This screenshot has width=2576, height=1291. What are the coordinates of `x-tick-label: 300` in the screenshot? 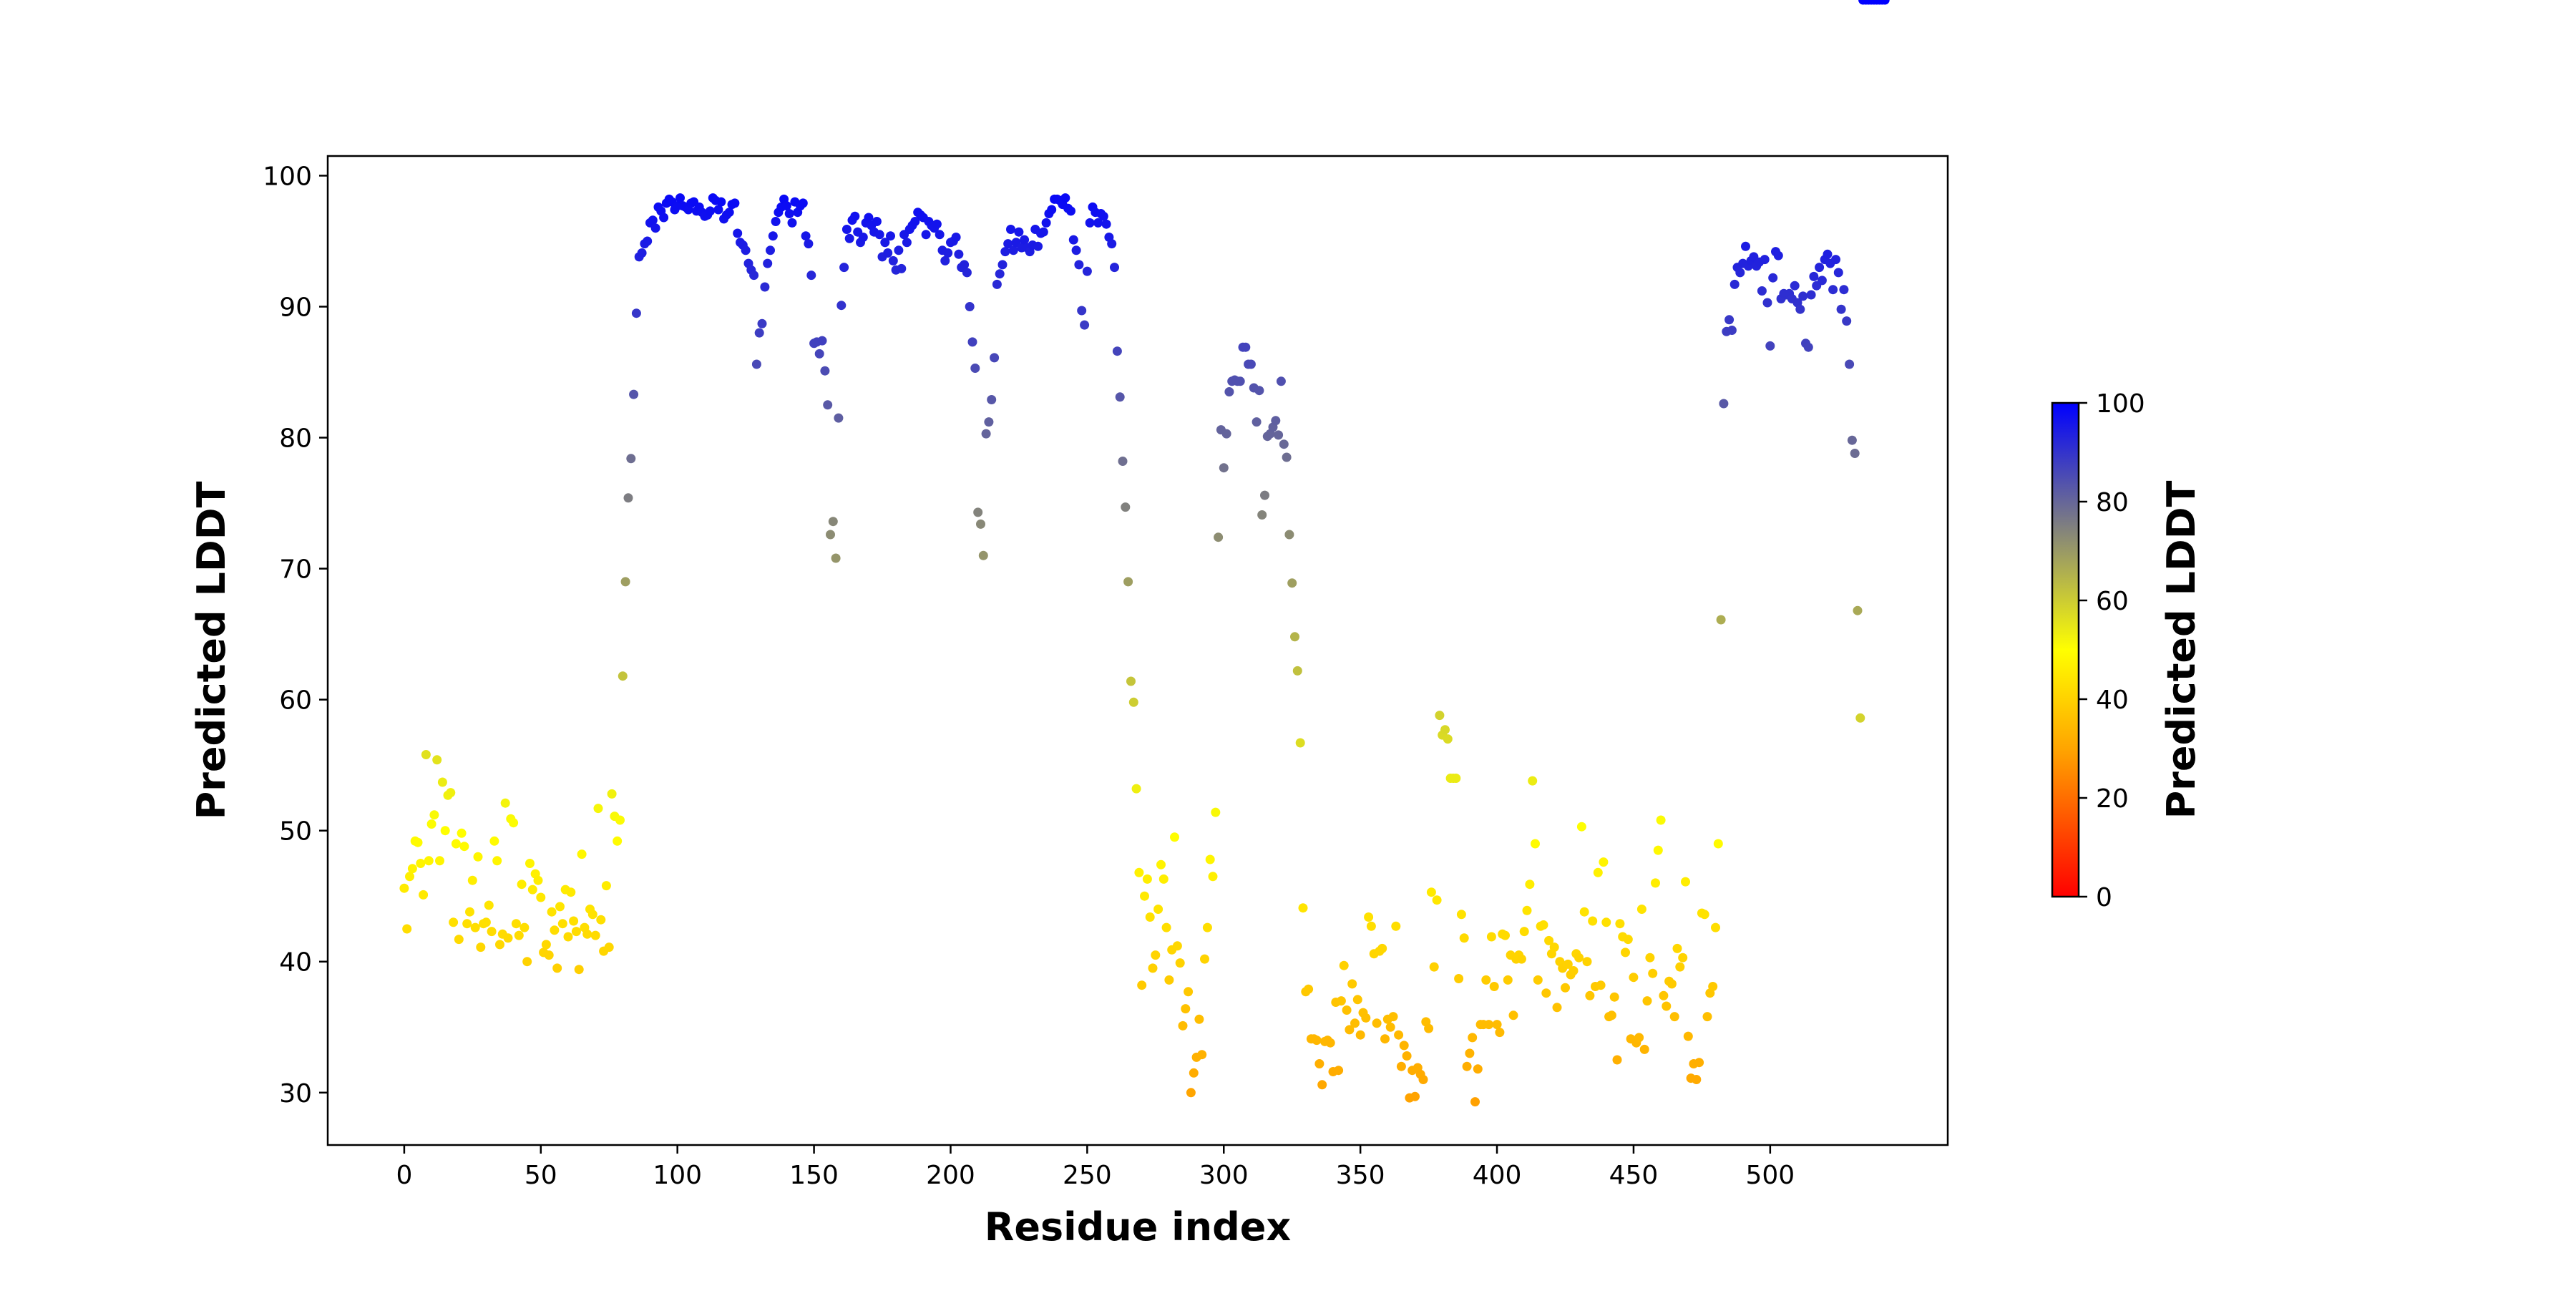 It's located at (1224, 1175).